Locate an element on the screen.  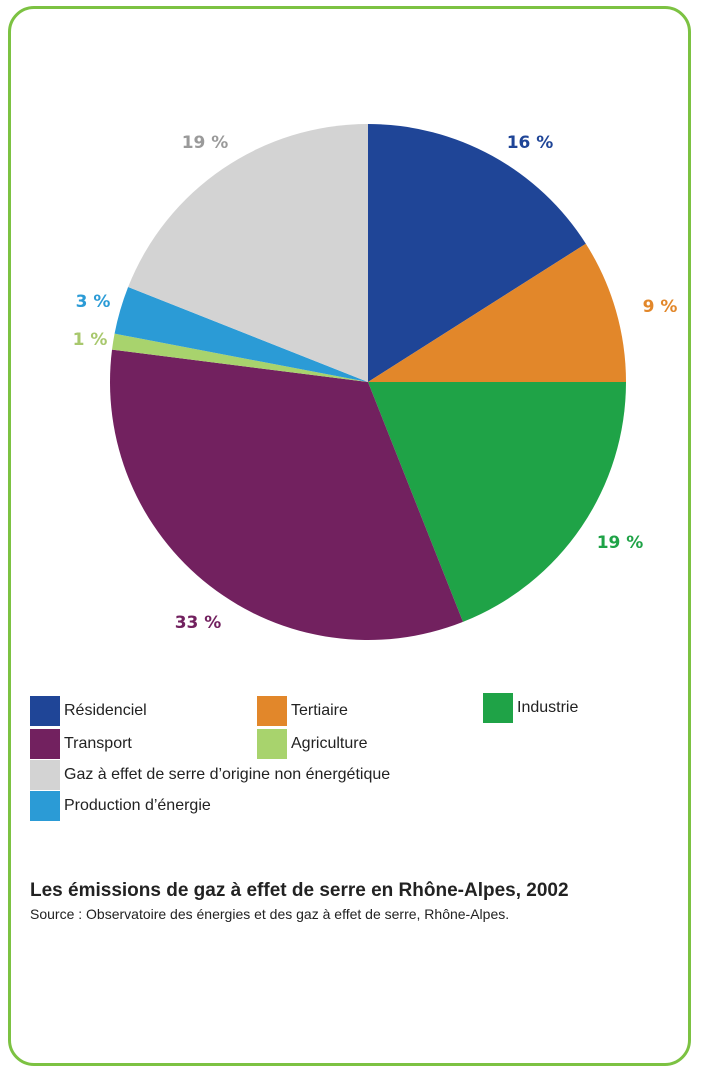
slice-label-3: 33 % is located at coordinates (198, 623).